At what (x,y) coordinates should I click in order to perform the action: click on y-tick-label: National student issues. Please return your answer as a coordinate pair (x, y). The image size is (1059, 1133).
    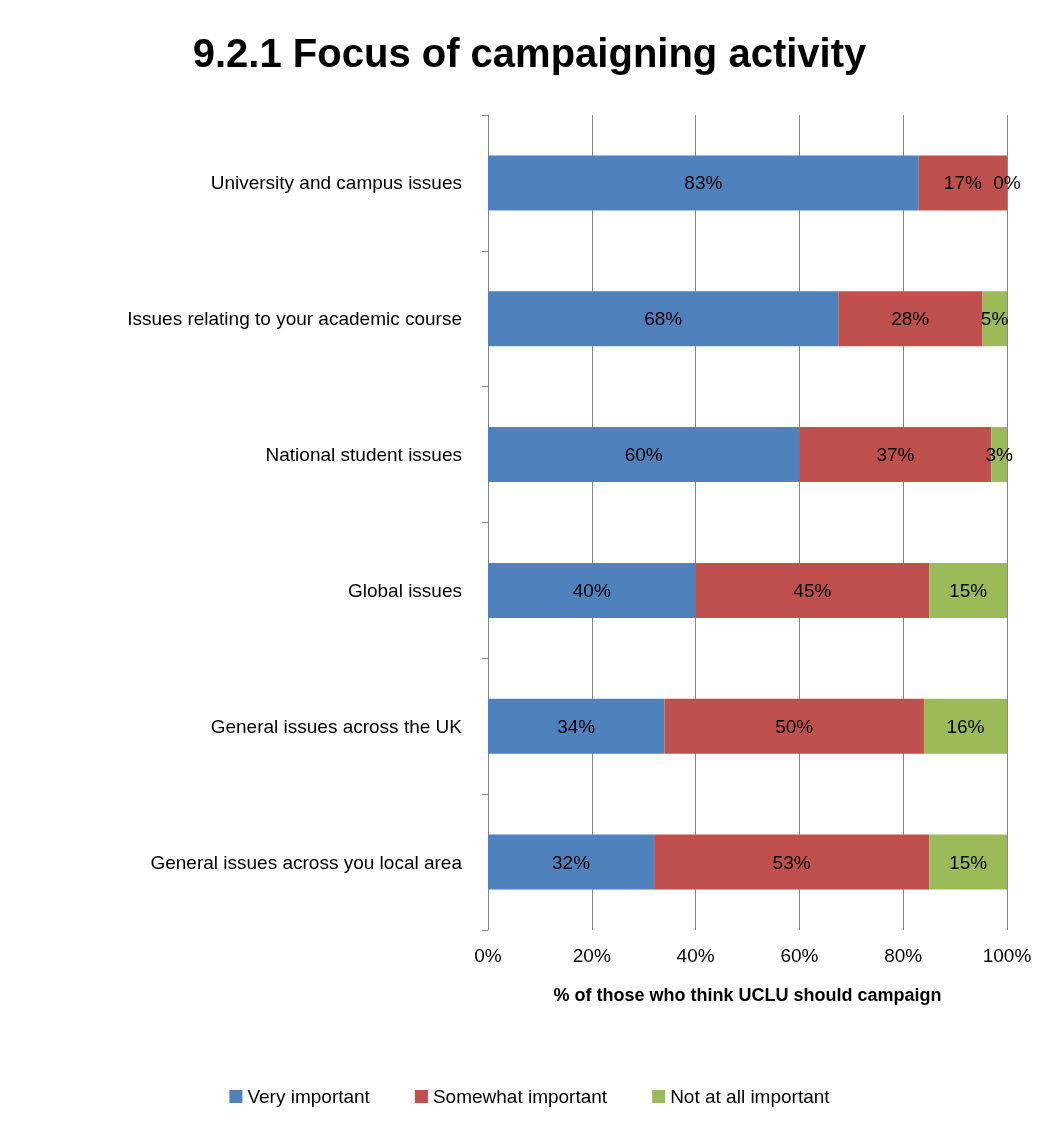
    Looking at the image, I should click on (363, 455).